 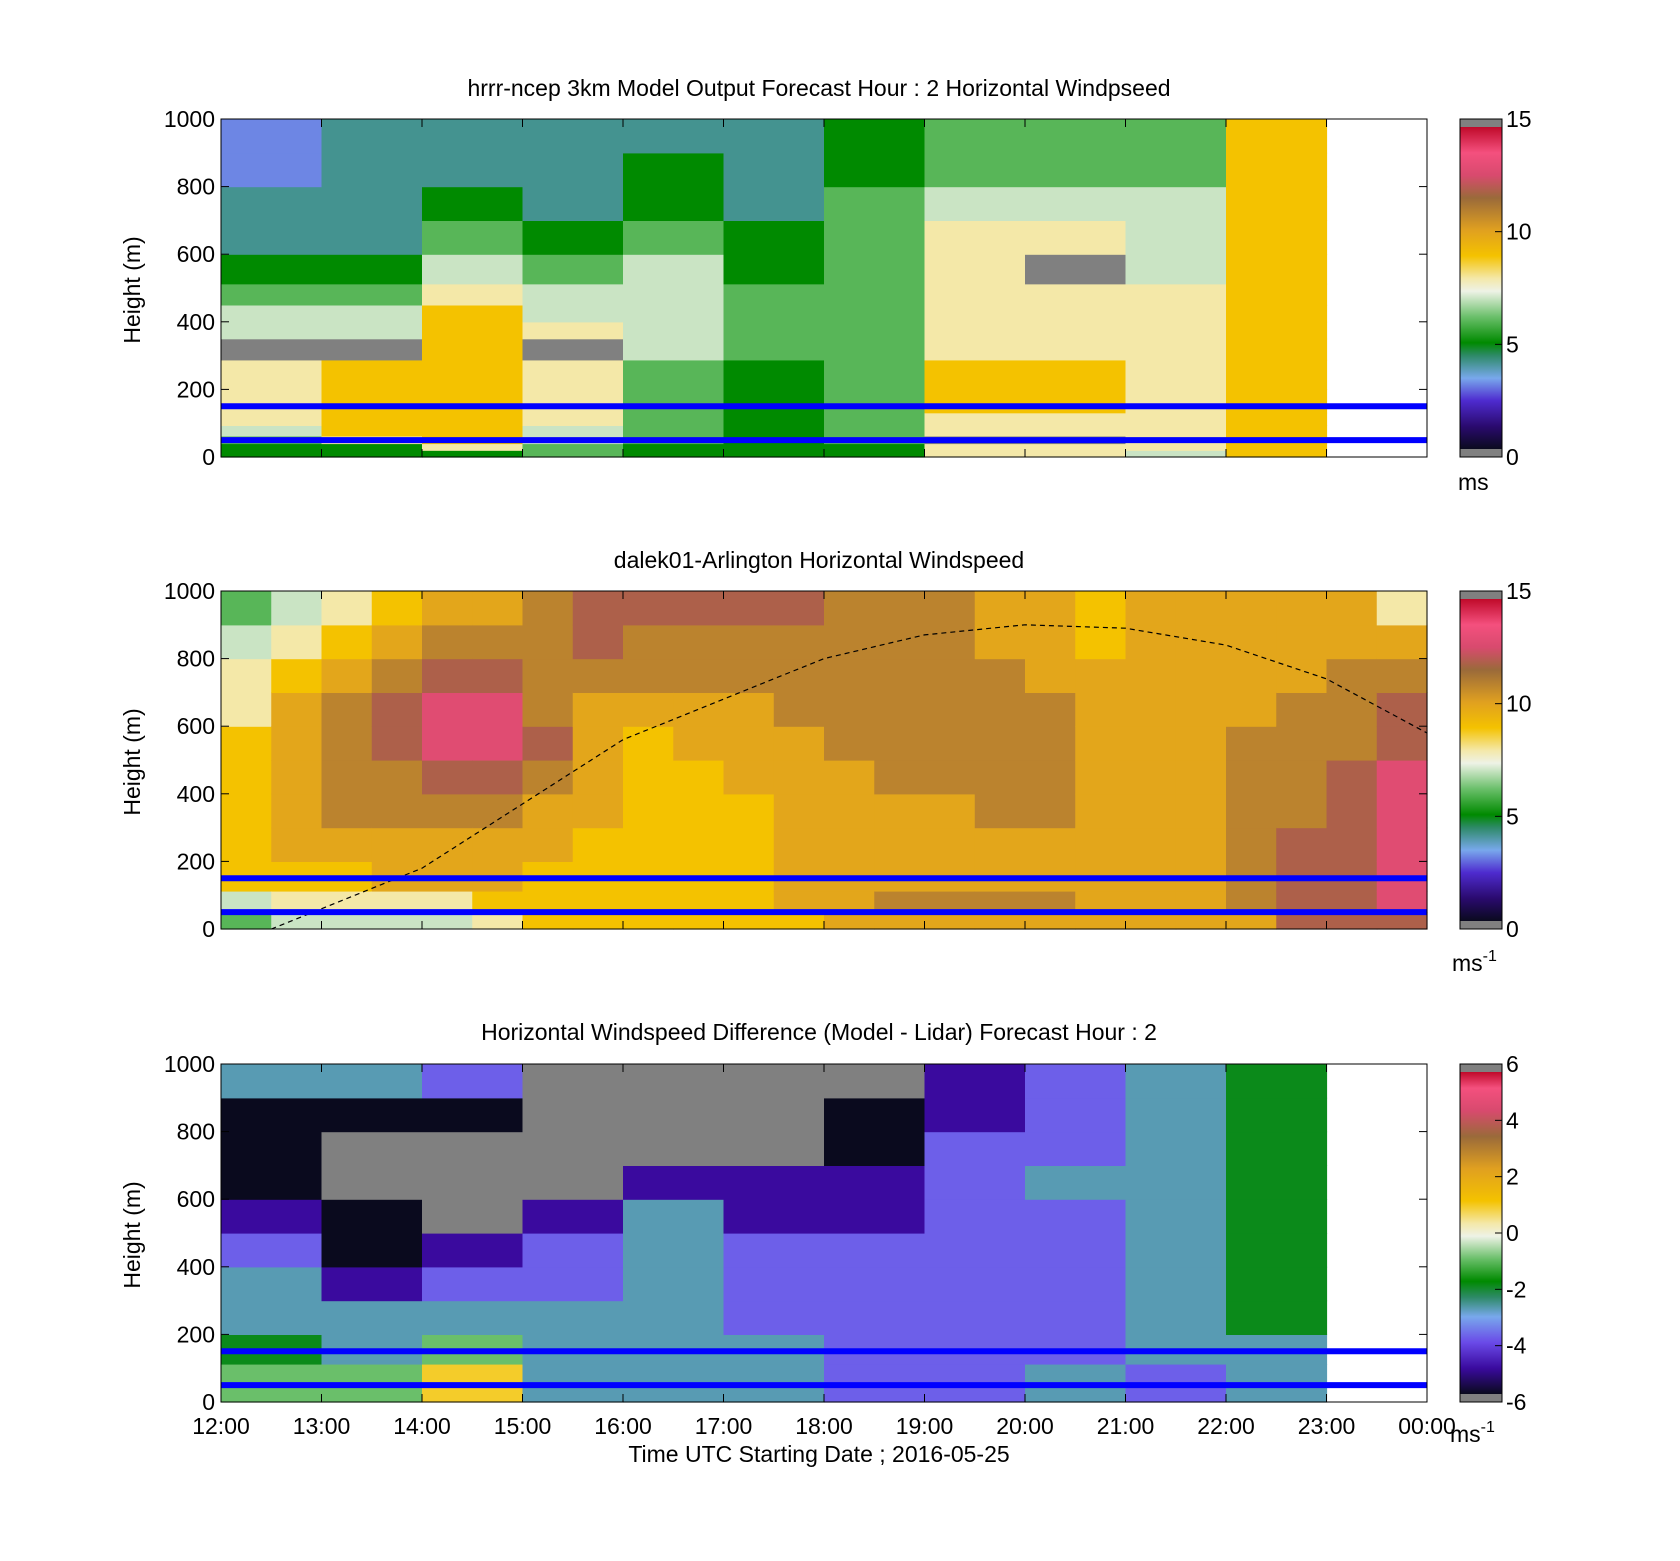 What do you see at coordinates (422, 1426) in the screenshot?
I see `x-tick-label: 14:00` at bounding box center [422, 1426].